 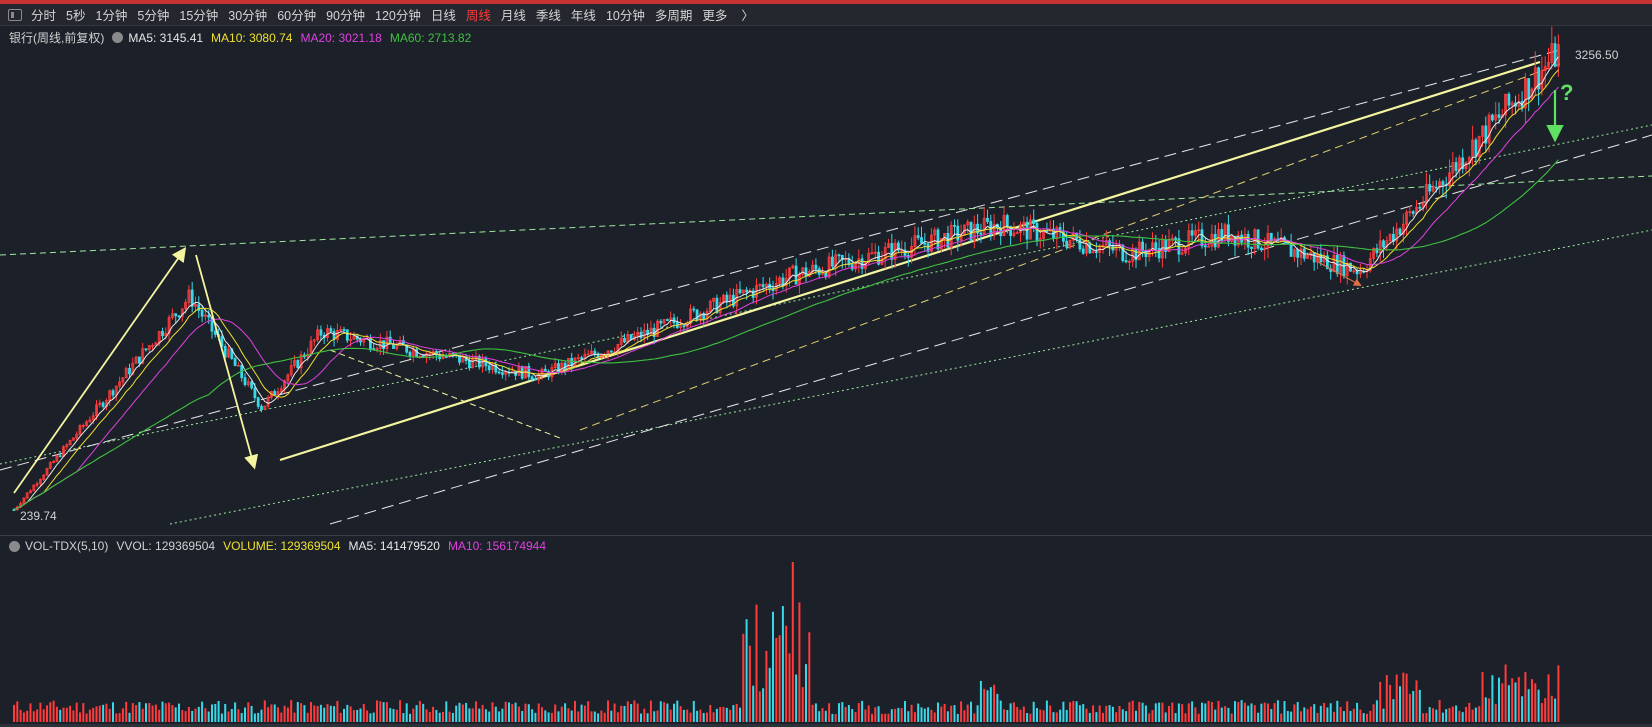 I want to click on period-tab-0: 分时, so click(x=44, y=16).